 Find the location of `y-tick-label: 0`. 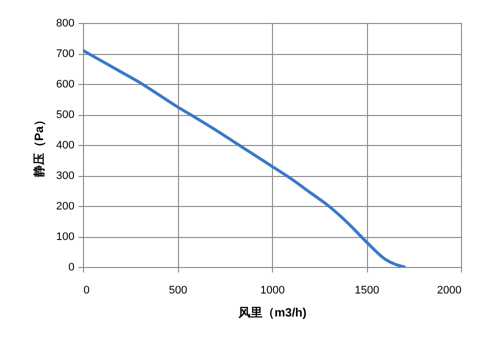

y-tick-label: 0 is located at coordinates (71, 268).